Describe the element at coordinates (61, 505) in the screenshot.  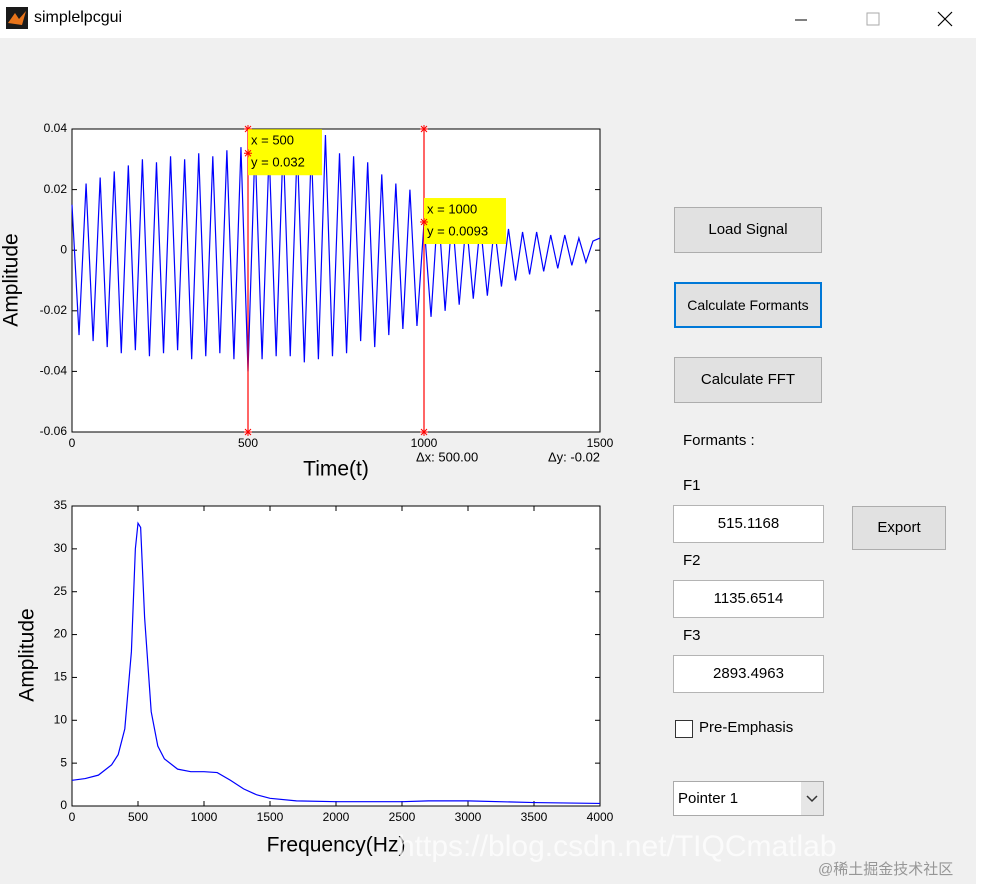
I see `y-tick-label: 35` at that location.